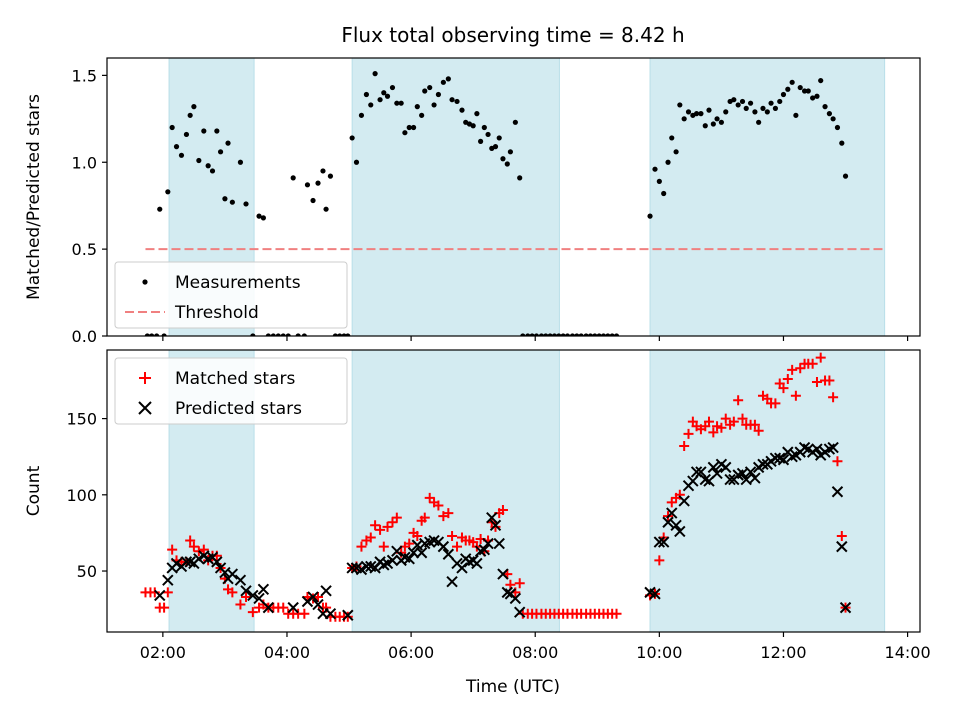 Image resolution: width=960 pixels, height=724 pixels. What do you see at coordinates (231, 391) in the screenshot?
I see `legend: Matched stars Predicted stars` at bounding box center [231, 391].